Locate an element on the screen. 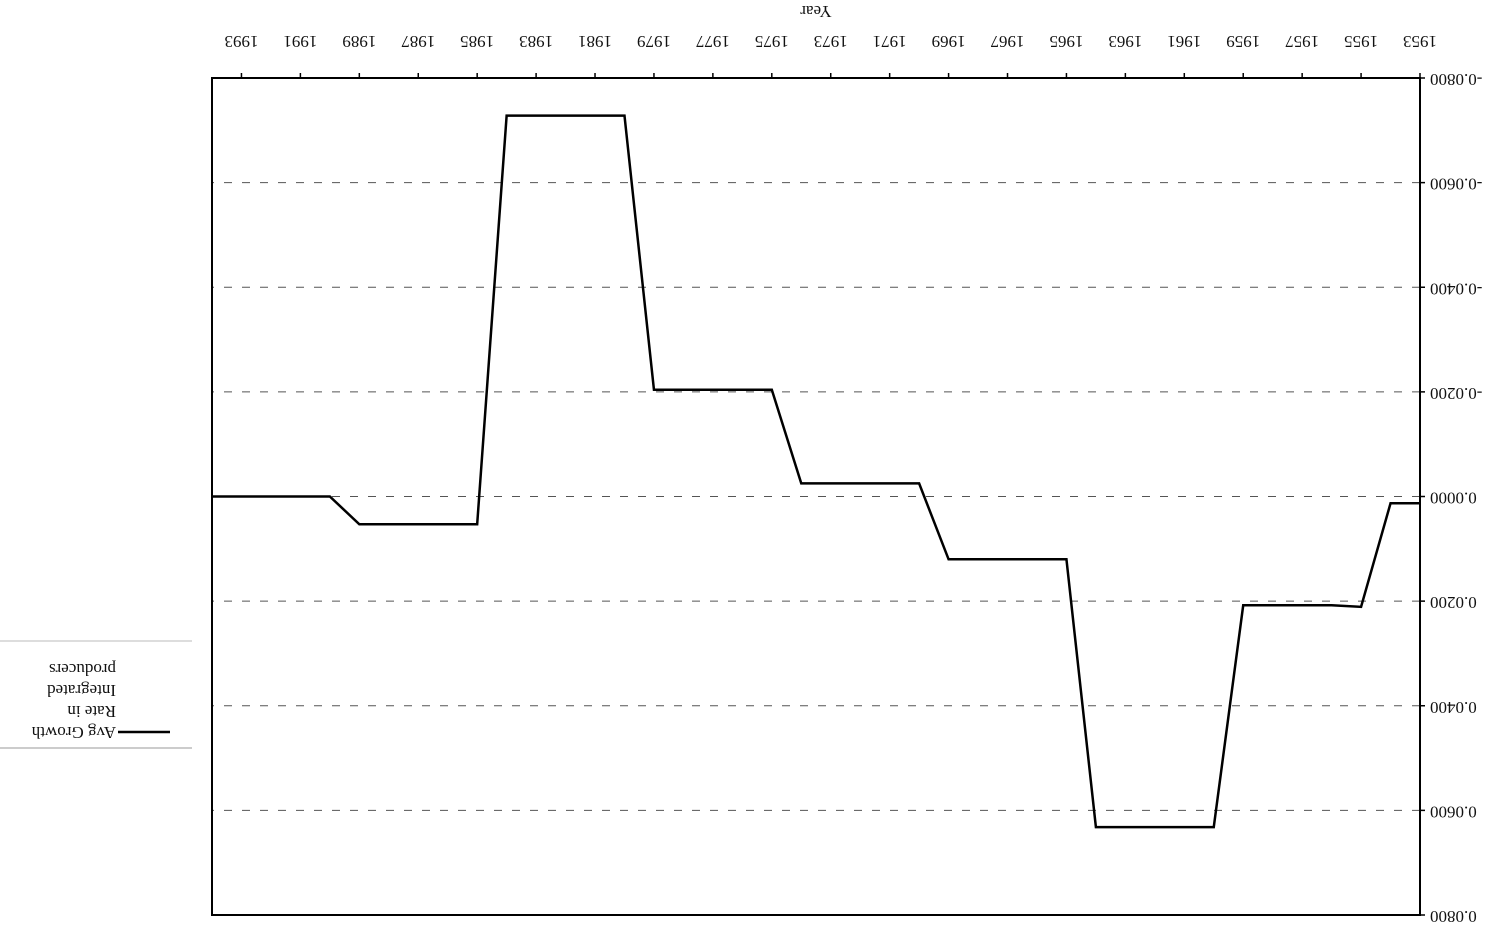 This screenshot has width=1504, height=939. legend-label: Avg Growth Rate in Integrated producers is located at coordinates (73, 701).